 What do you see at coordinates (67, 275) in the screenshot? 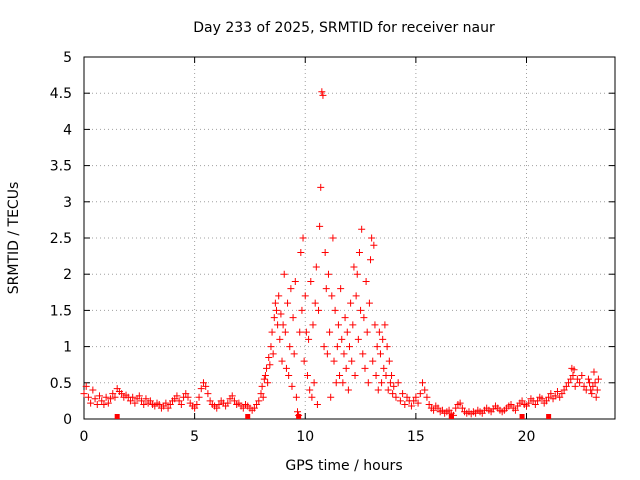
I see `y-tick-label: 2` at bounding box center [67, 275].